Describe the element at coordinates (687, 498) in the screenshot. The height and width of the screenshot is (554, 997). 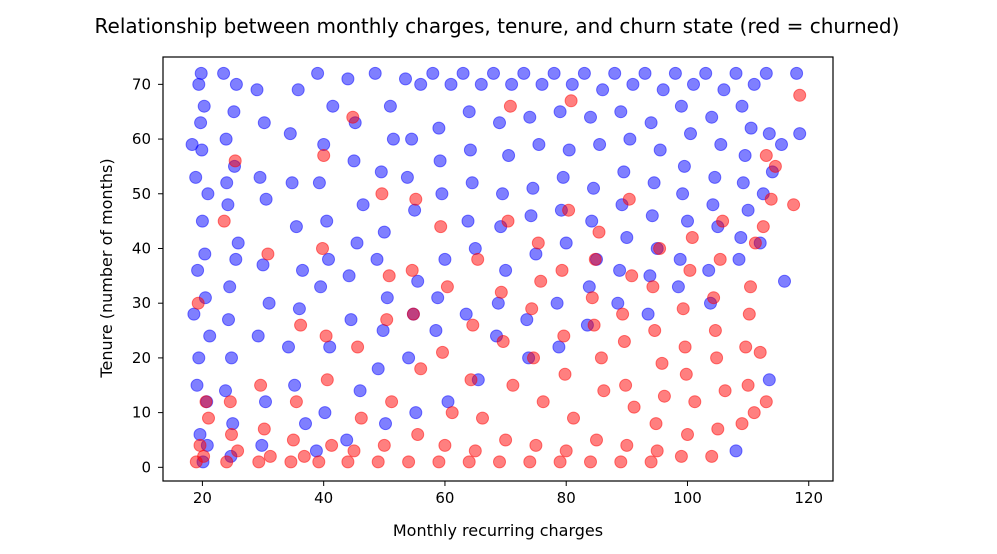
I see `x-tick-label: 100` at that location.